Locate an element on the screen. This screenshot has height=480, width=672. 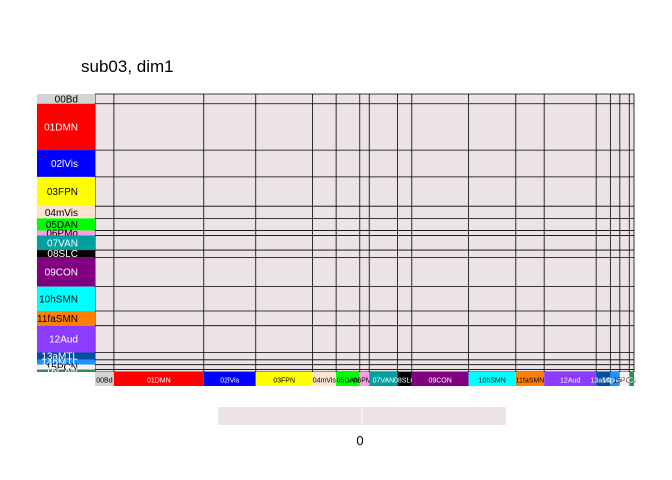
heatmap-cell-03FPN-08SLC is located at coordinates (404, 191).